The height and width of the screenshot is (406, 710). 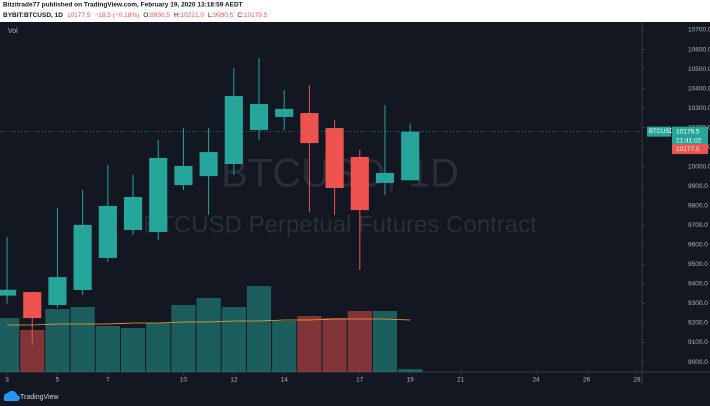 I want to click on x-tick-label: 14, so click(x=285, y=380).